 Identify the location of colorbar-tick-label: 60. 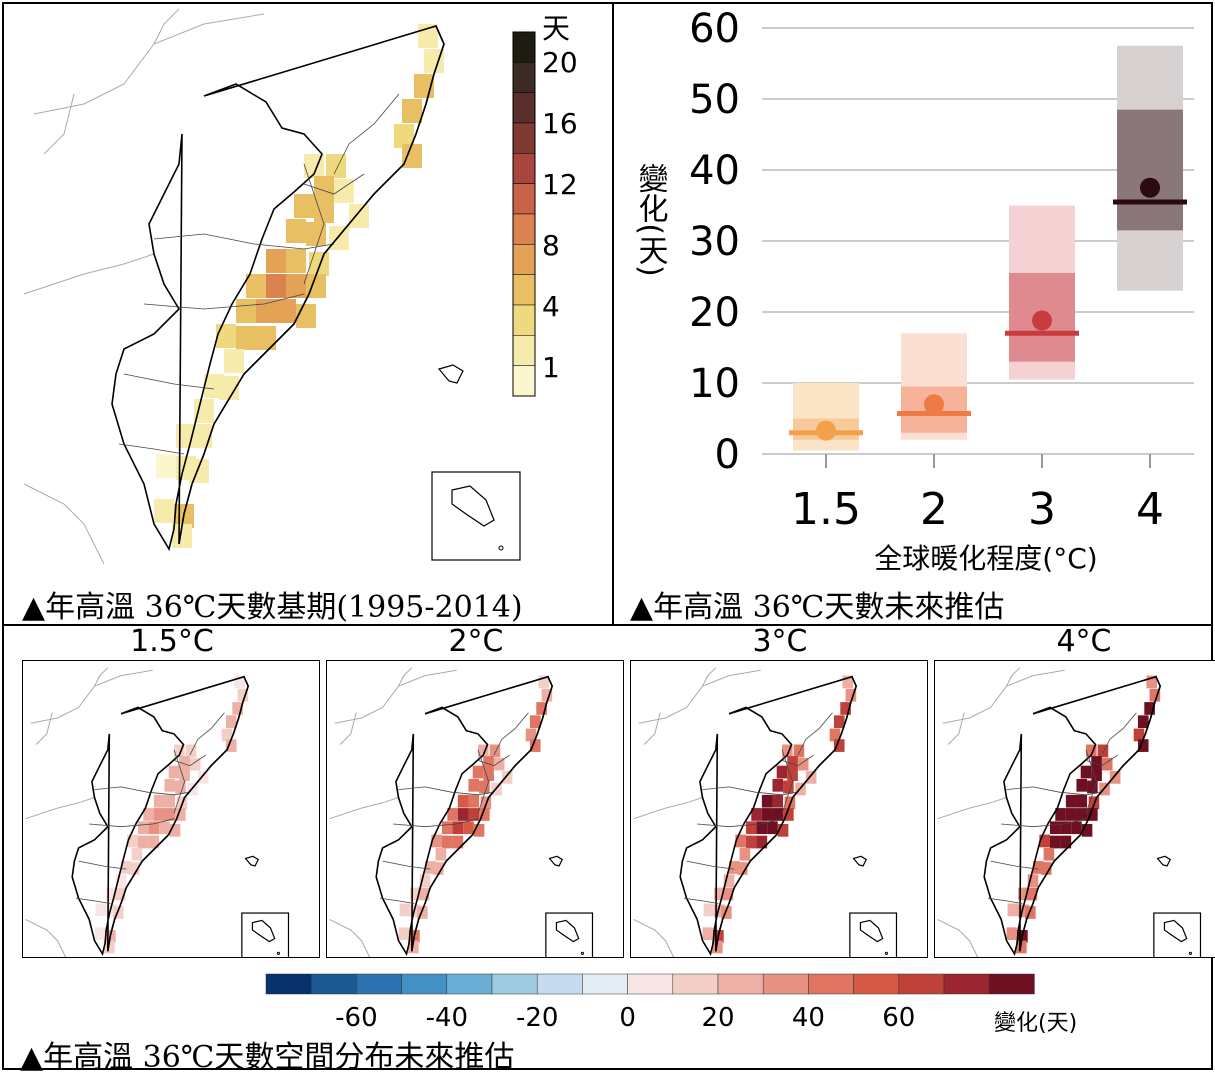
(898, 1018).